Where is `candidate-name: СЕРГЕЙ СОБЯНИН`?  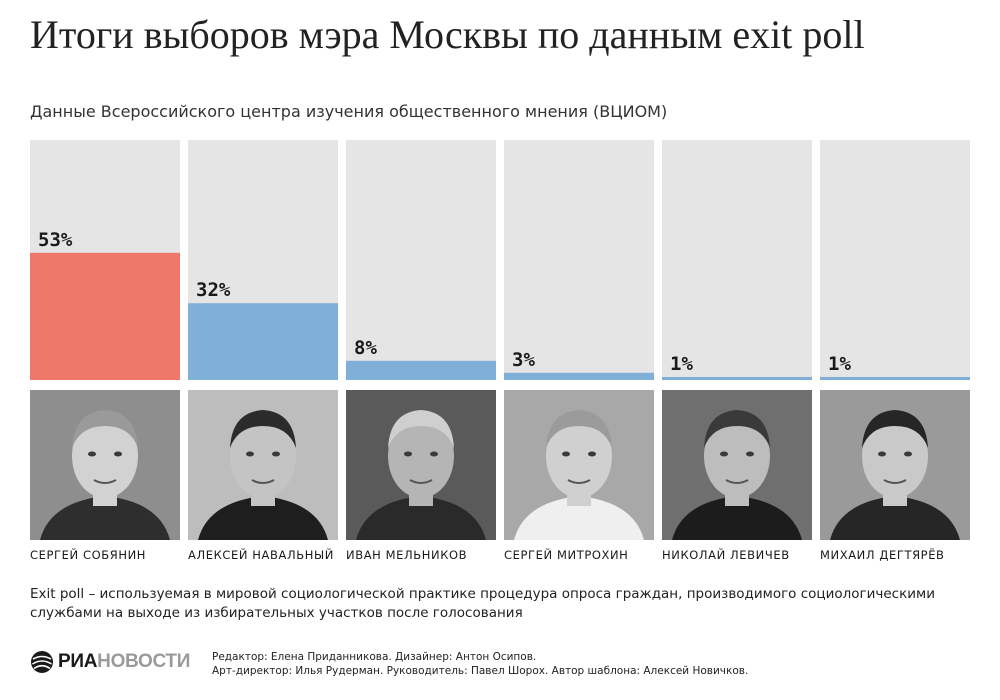
candidate-name: СЕРГЕЙ СОБЯНИН is located at coordinates (88, 555).